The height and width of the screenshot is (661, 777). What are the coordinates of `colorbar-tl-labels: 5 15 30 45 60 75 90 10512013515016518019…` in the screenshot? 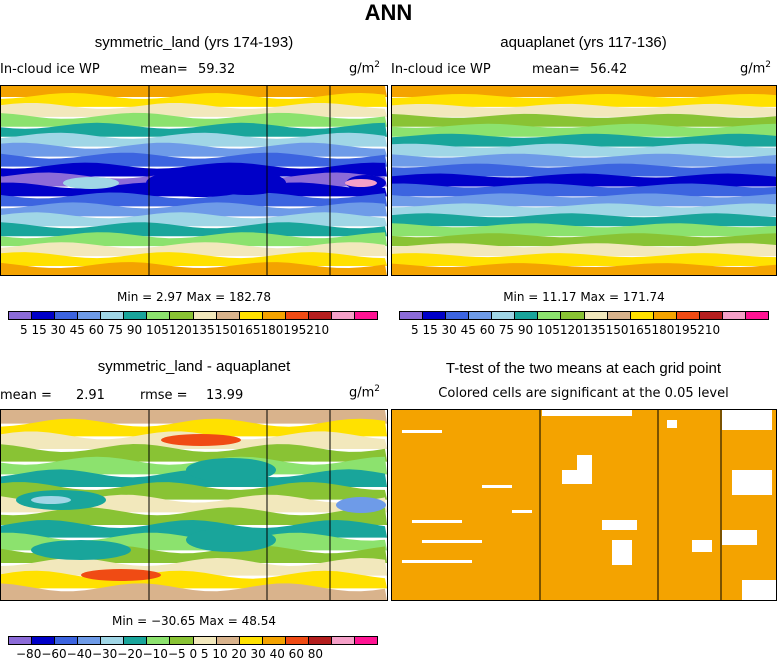 It's located at (175, 330).